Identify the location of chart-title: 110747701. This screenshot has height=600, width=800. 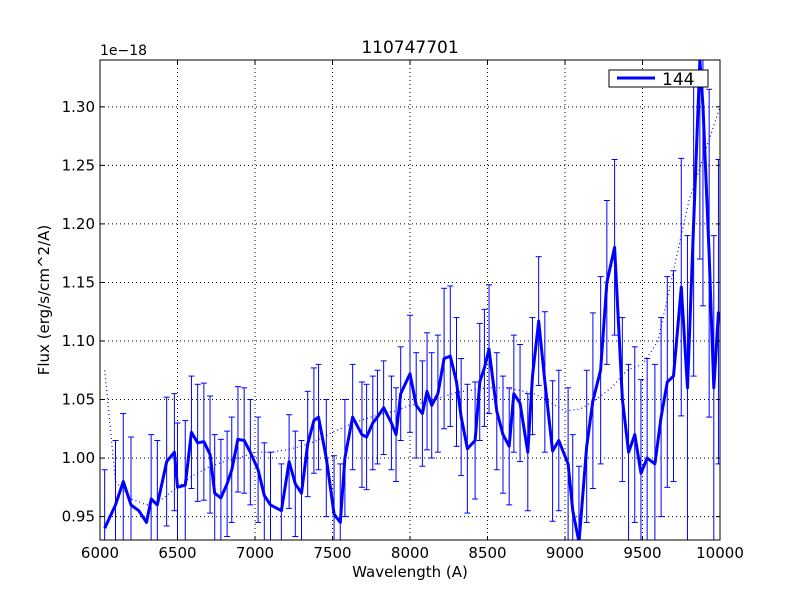
(409, 48).